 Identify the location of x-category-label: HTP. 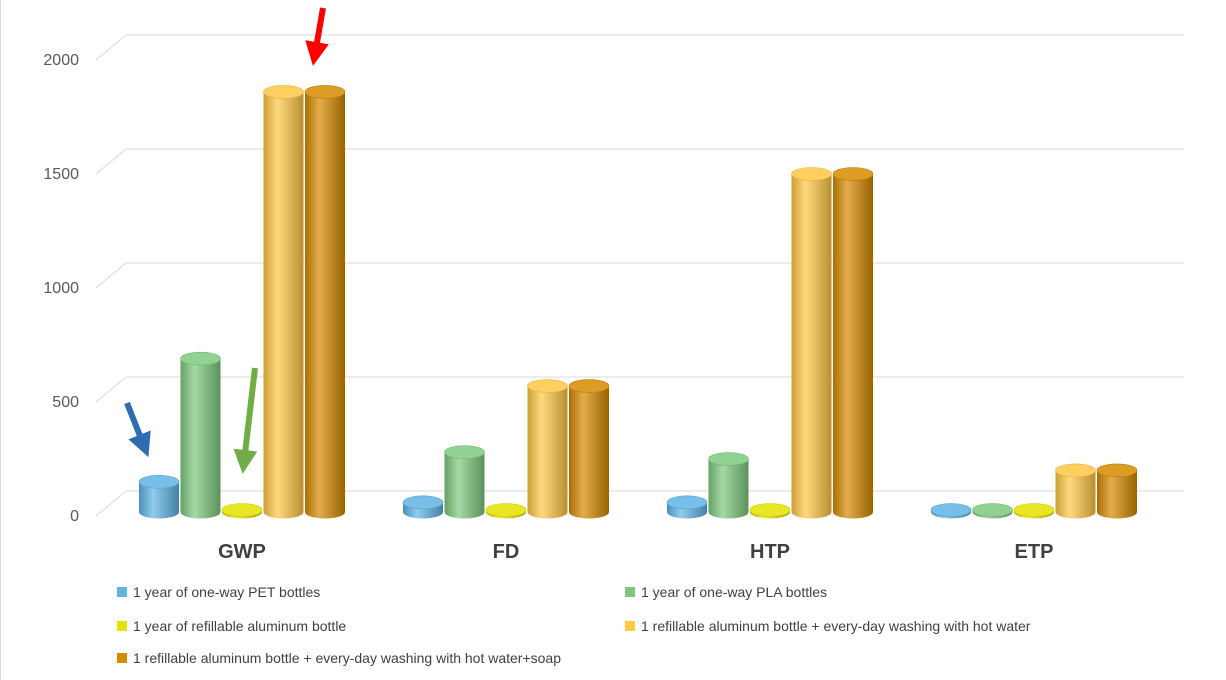
(770, 552).